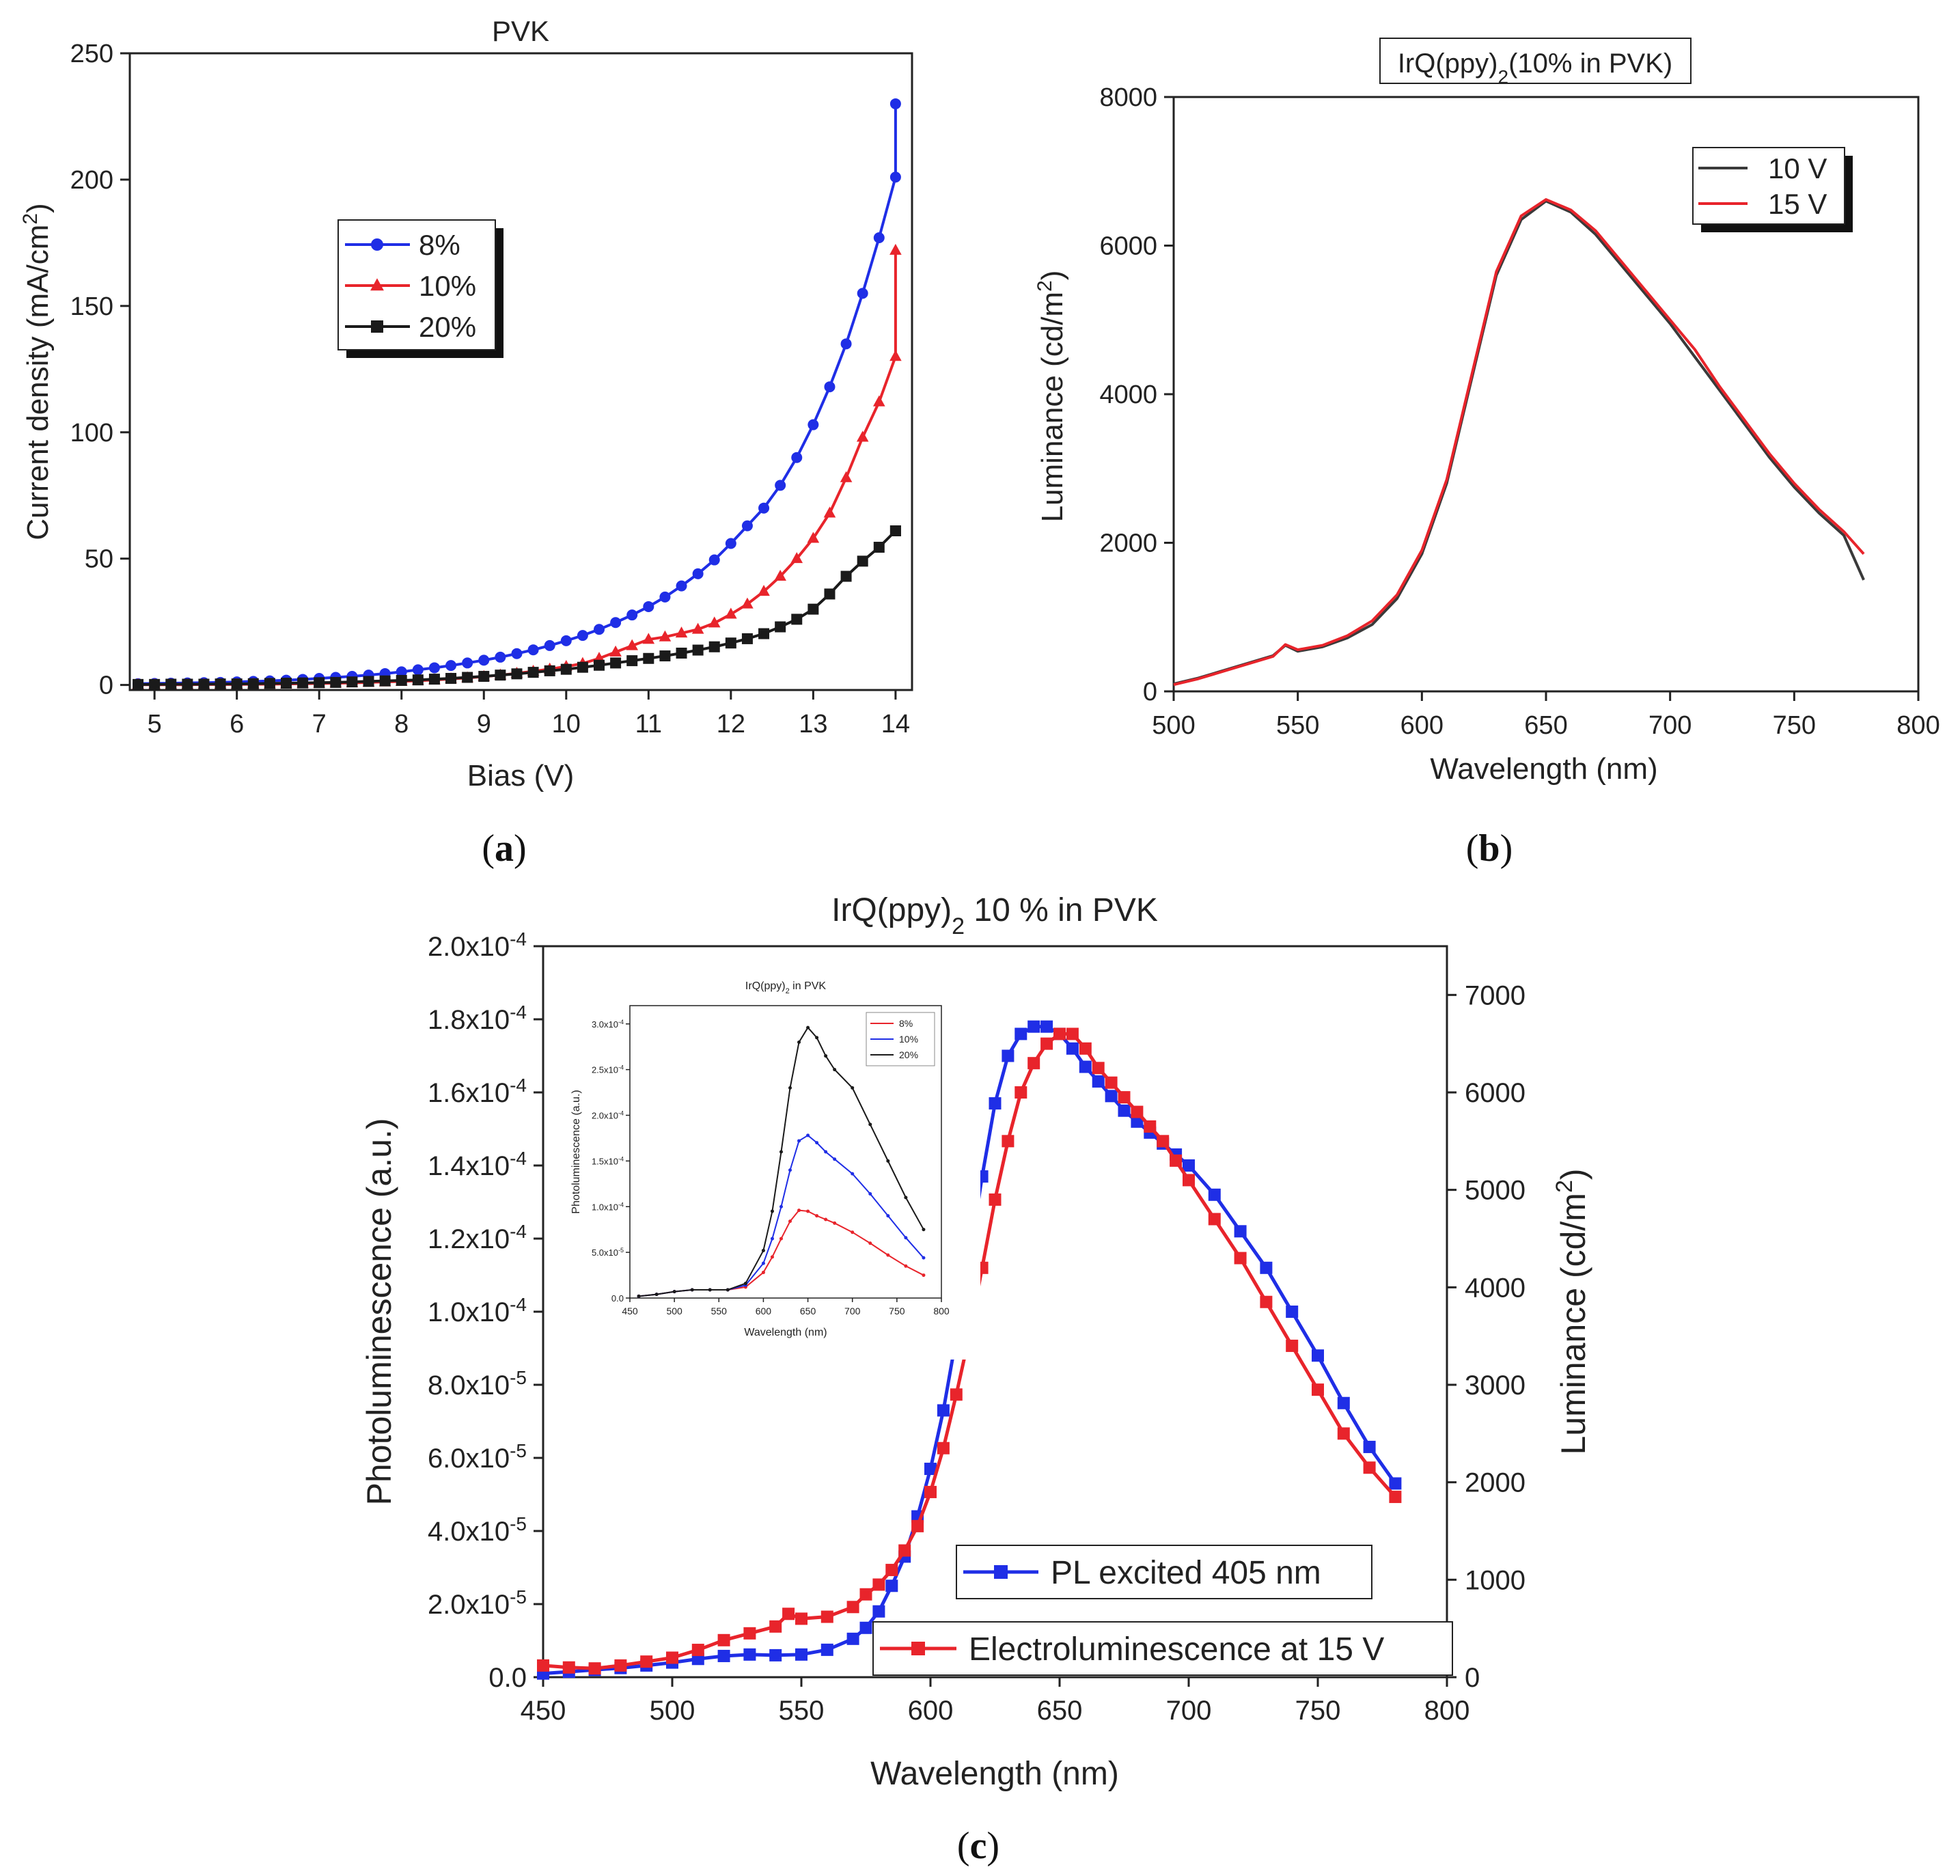 Image resolution: width=1960 pixels, height=1876 pixels. What do you see at coordinates (1535, 68) in the screenshot?
I see `panel-b-title: IrQ(ppy)2(10% in PVK)` at bounding box center [1535, 68].